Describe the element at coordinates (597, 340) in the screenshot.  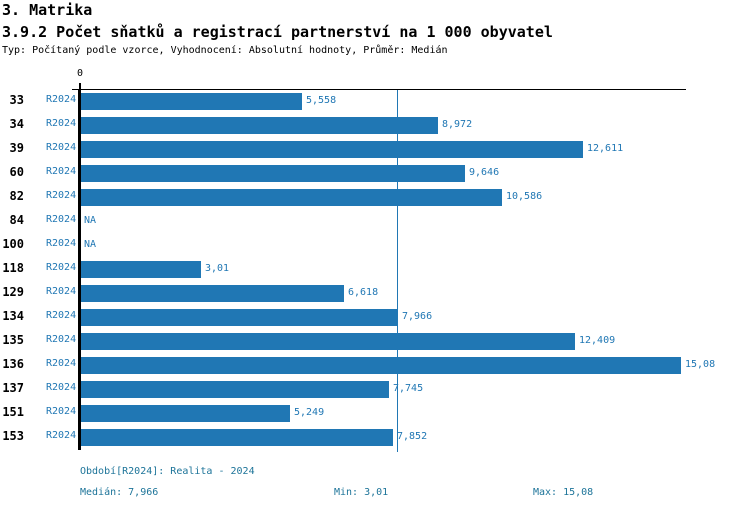
I see `bar-value-label: 12,409` at that location.